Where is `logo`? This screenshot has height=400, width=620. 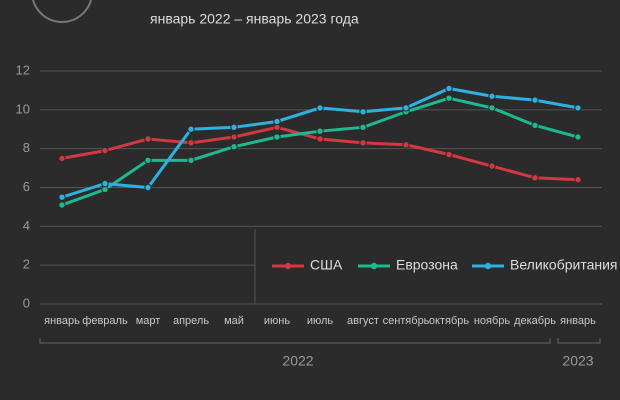
logo is located at coordinates (62, 11).